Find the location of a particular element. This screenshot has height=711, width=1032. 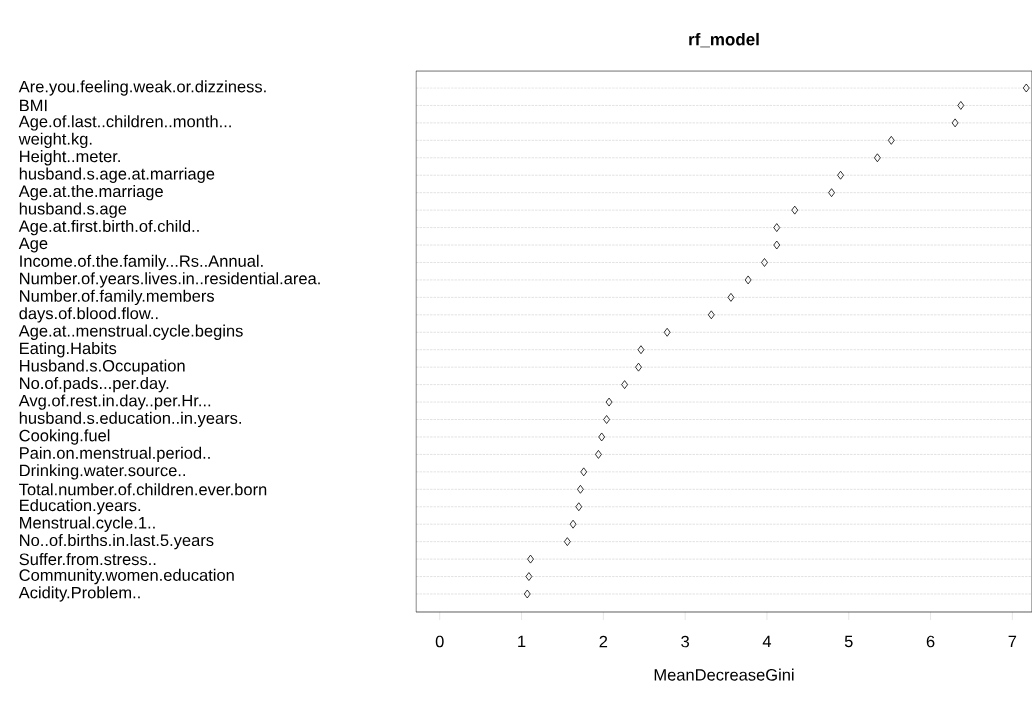

x-tick-label: 1 is located at coordinates (522, 641).